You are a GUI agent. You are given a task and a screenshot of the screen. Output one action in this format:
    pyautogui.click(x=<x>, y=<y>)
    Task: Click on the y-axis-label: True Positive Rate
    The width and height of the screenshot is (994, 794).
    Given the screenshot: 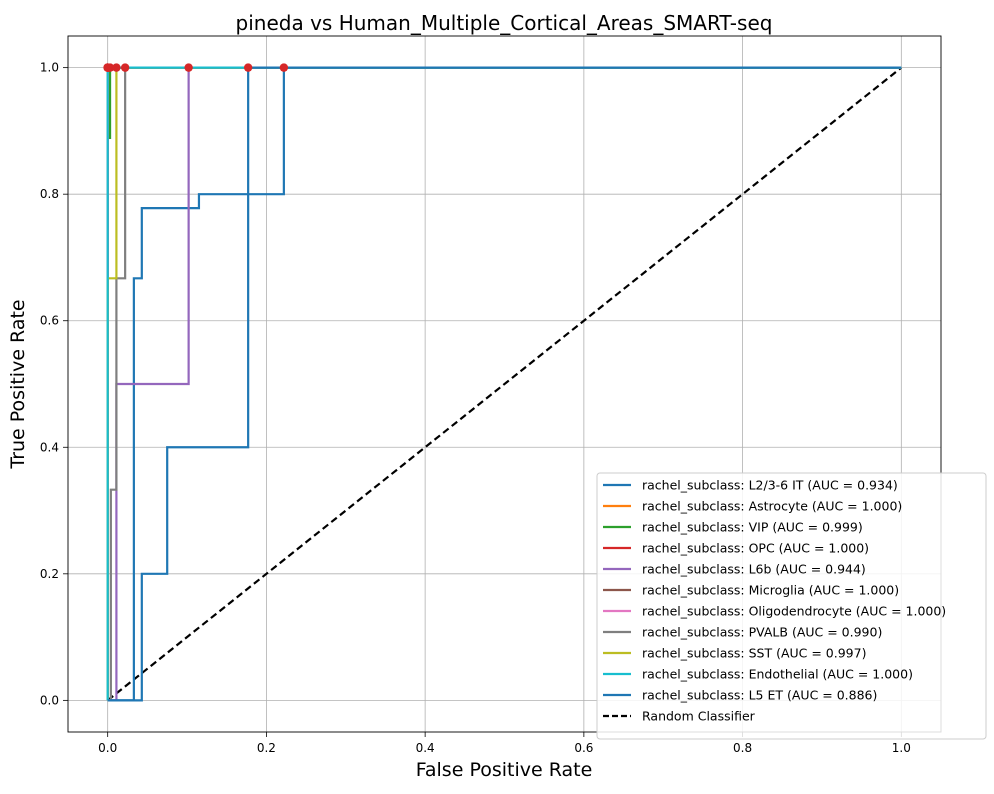 What is the action you would take?
    pyautogui.click(x=18, y=384)
    